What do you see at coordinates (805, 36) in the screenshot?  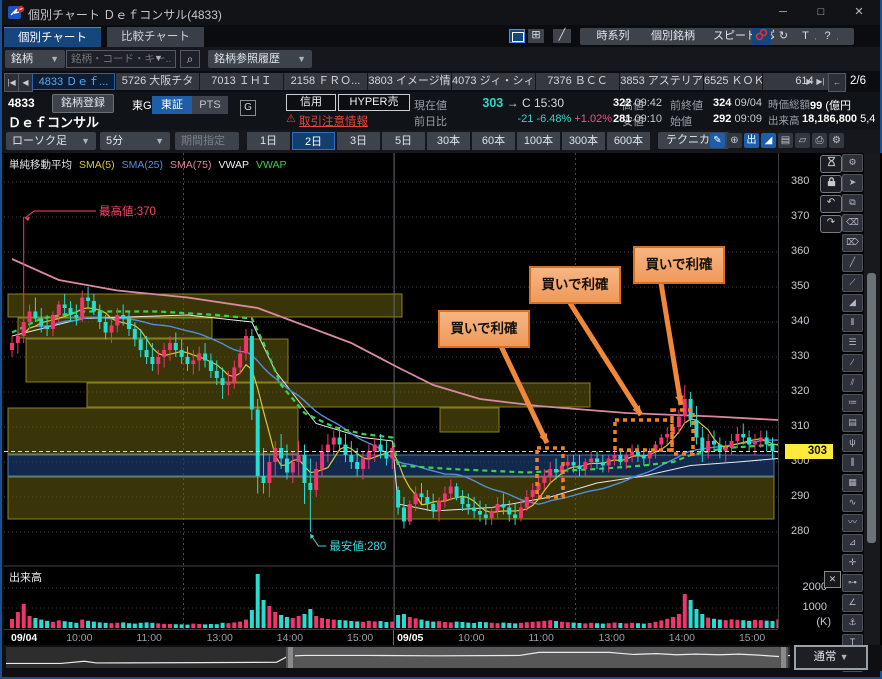 I see `text-size-icon: T` at bounding box center [805, 36].